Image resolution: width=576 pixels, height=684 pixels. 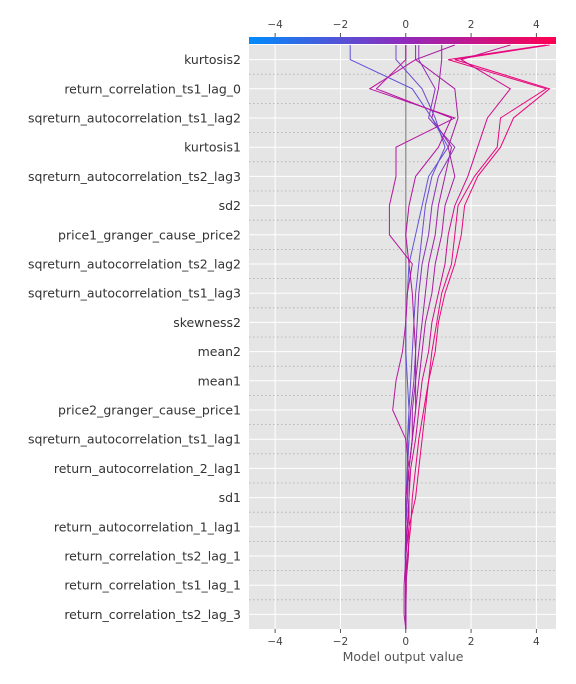 I want to click on top-tick-label-4: 4, so click(x=536, y=25).